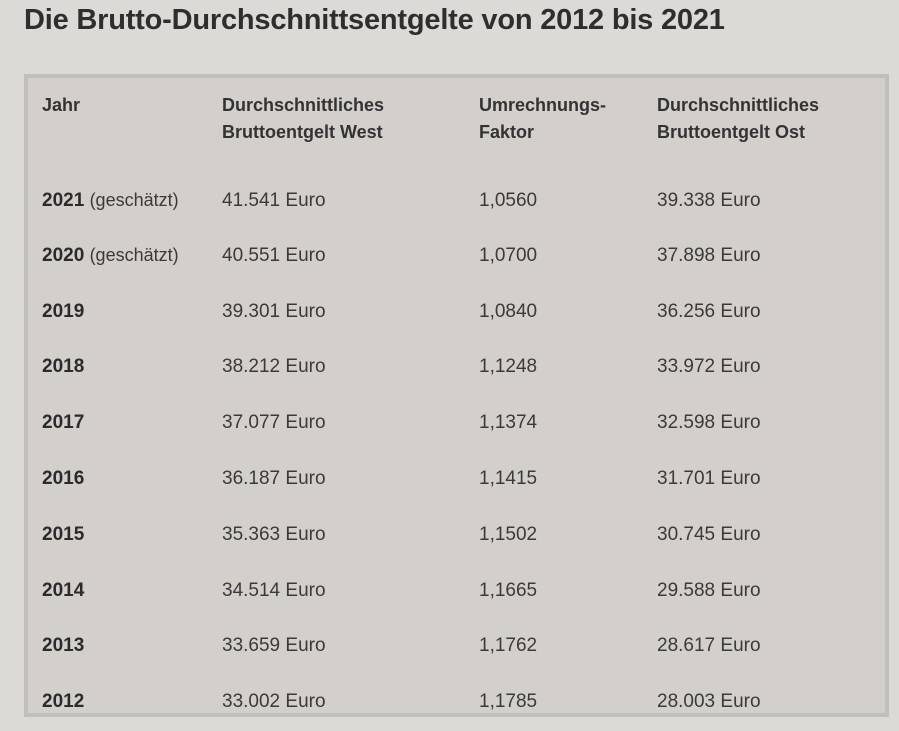  What do you see at coordinates (508, 200) in the screenshot?
I see `factor-value: 1,0560` at bounding box center [508, 200].